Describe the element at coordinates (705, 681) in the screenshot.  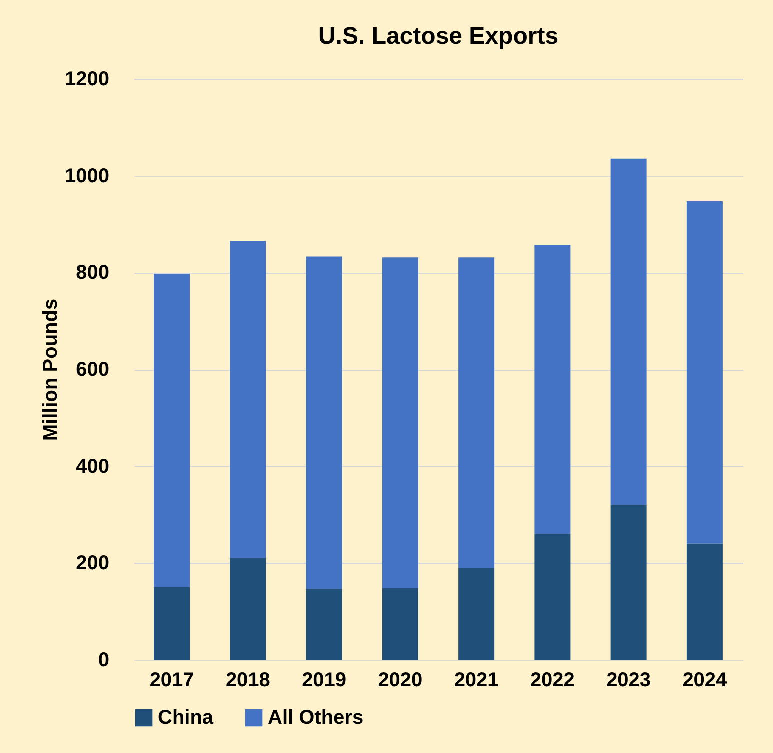
I see `x-tick-label: 2024` at that location.